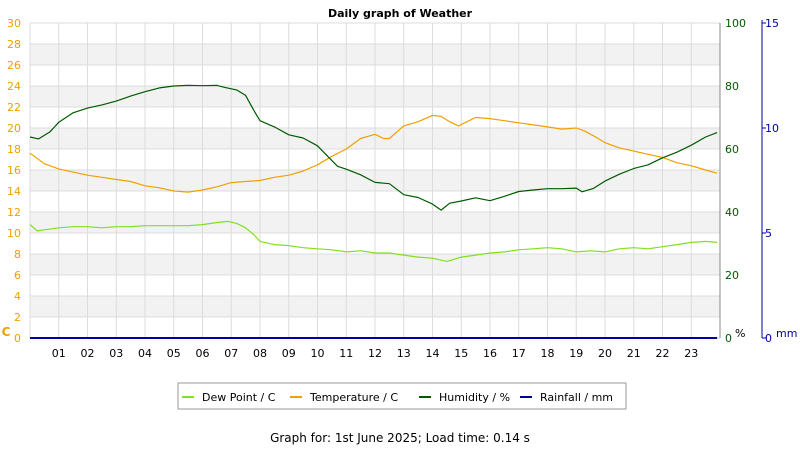 This screenshot has width=800, height=454. I want to click on left-tick-label: 8, so click(17, 254).